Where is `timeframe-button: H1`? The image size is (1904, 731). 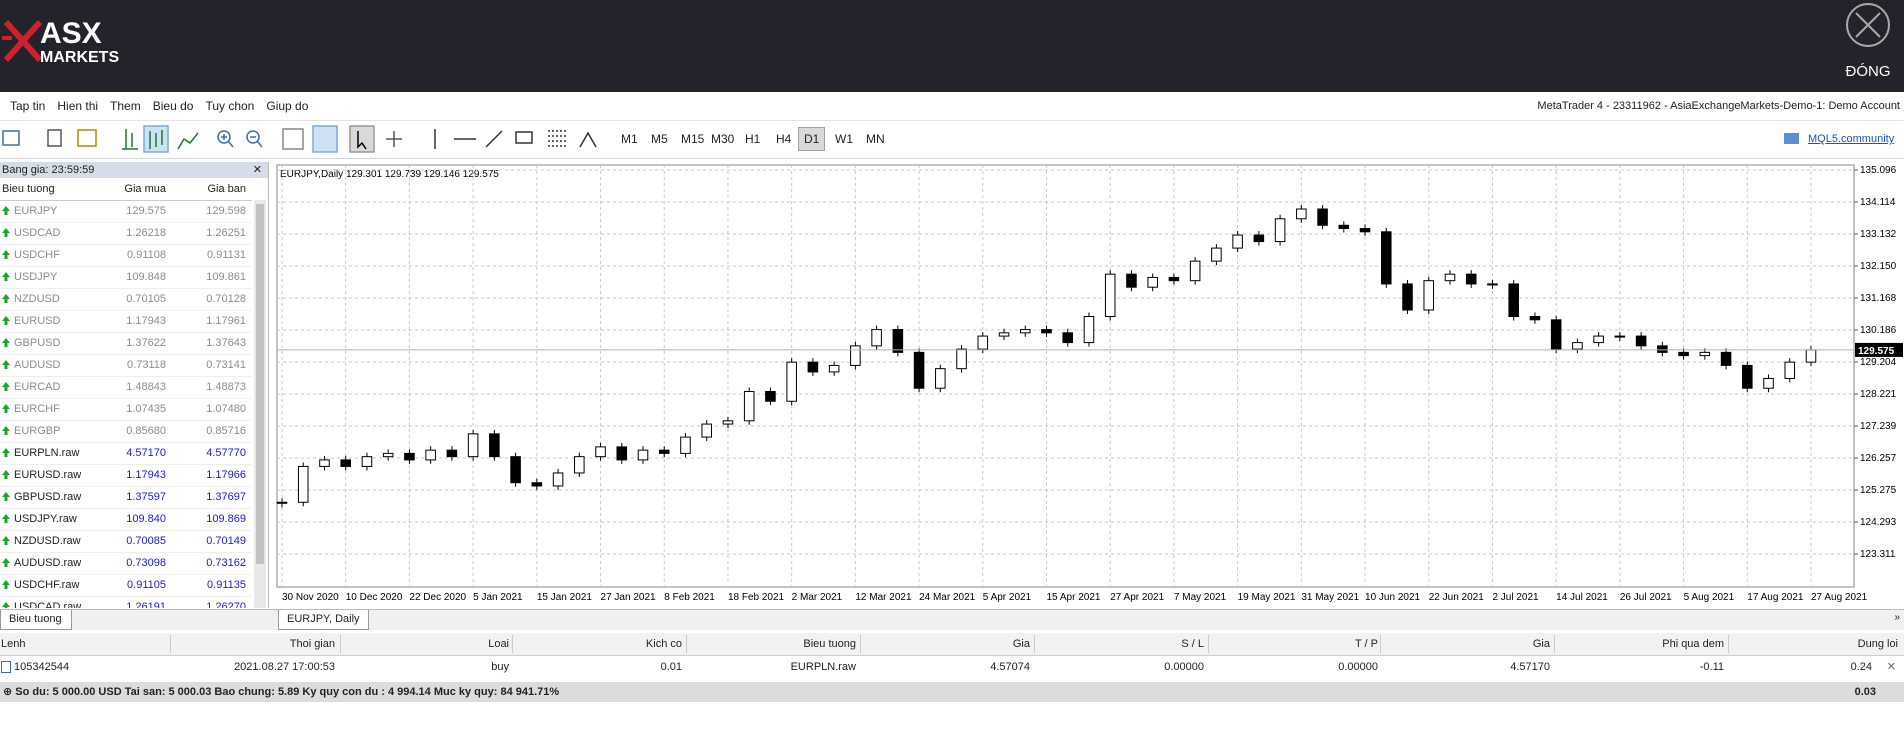 timeframe-button: H1 is located at coordinates (753, 139).